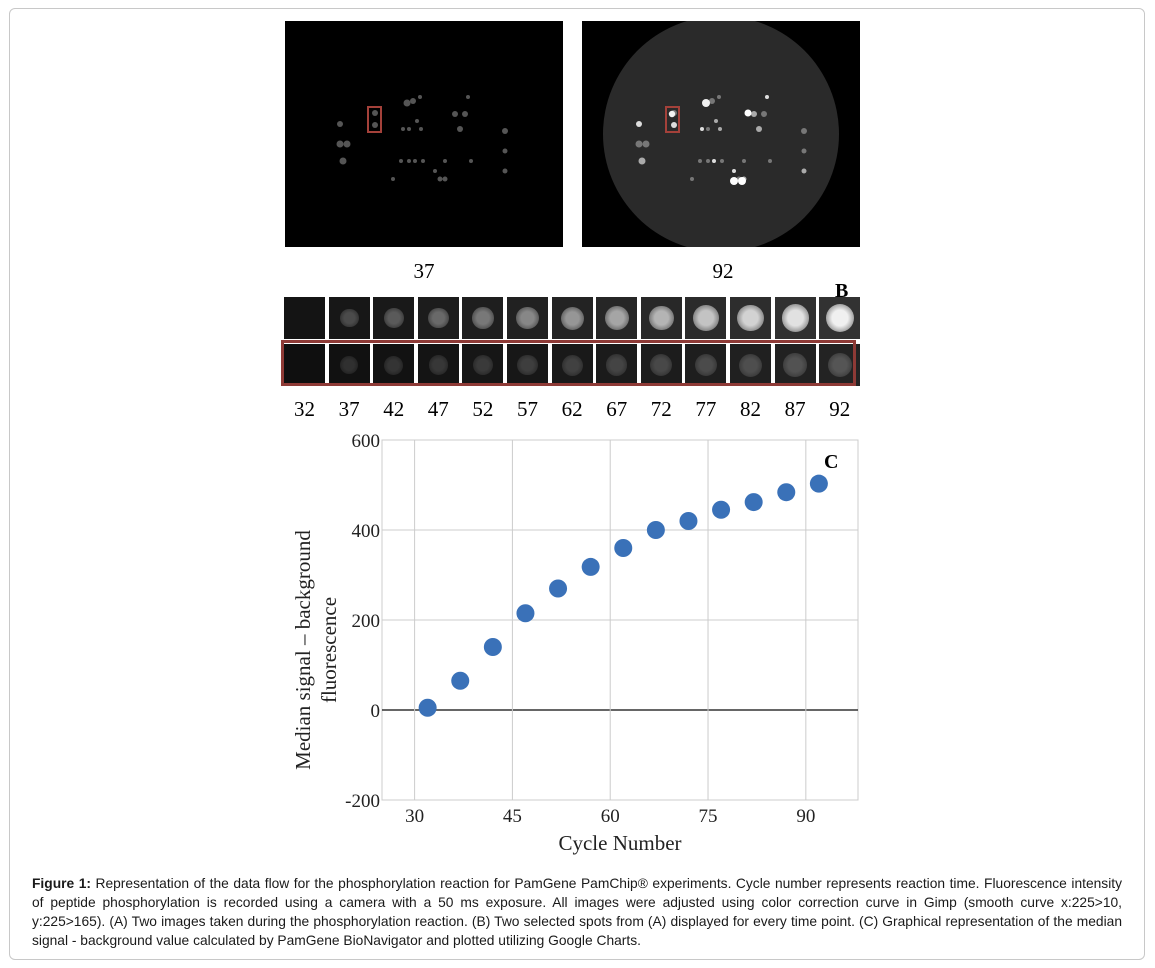 This screenshot has height=968, width=1155. Describe the element at coordinates (362, 801) in the screenshot. I see `y-tick-label: -200` at that location.